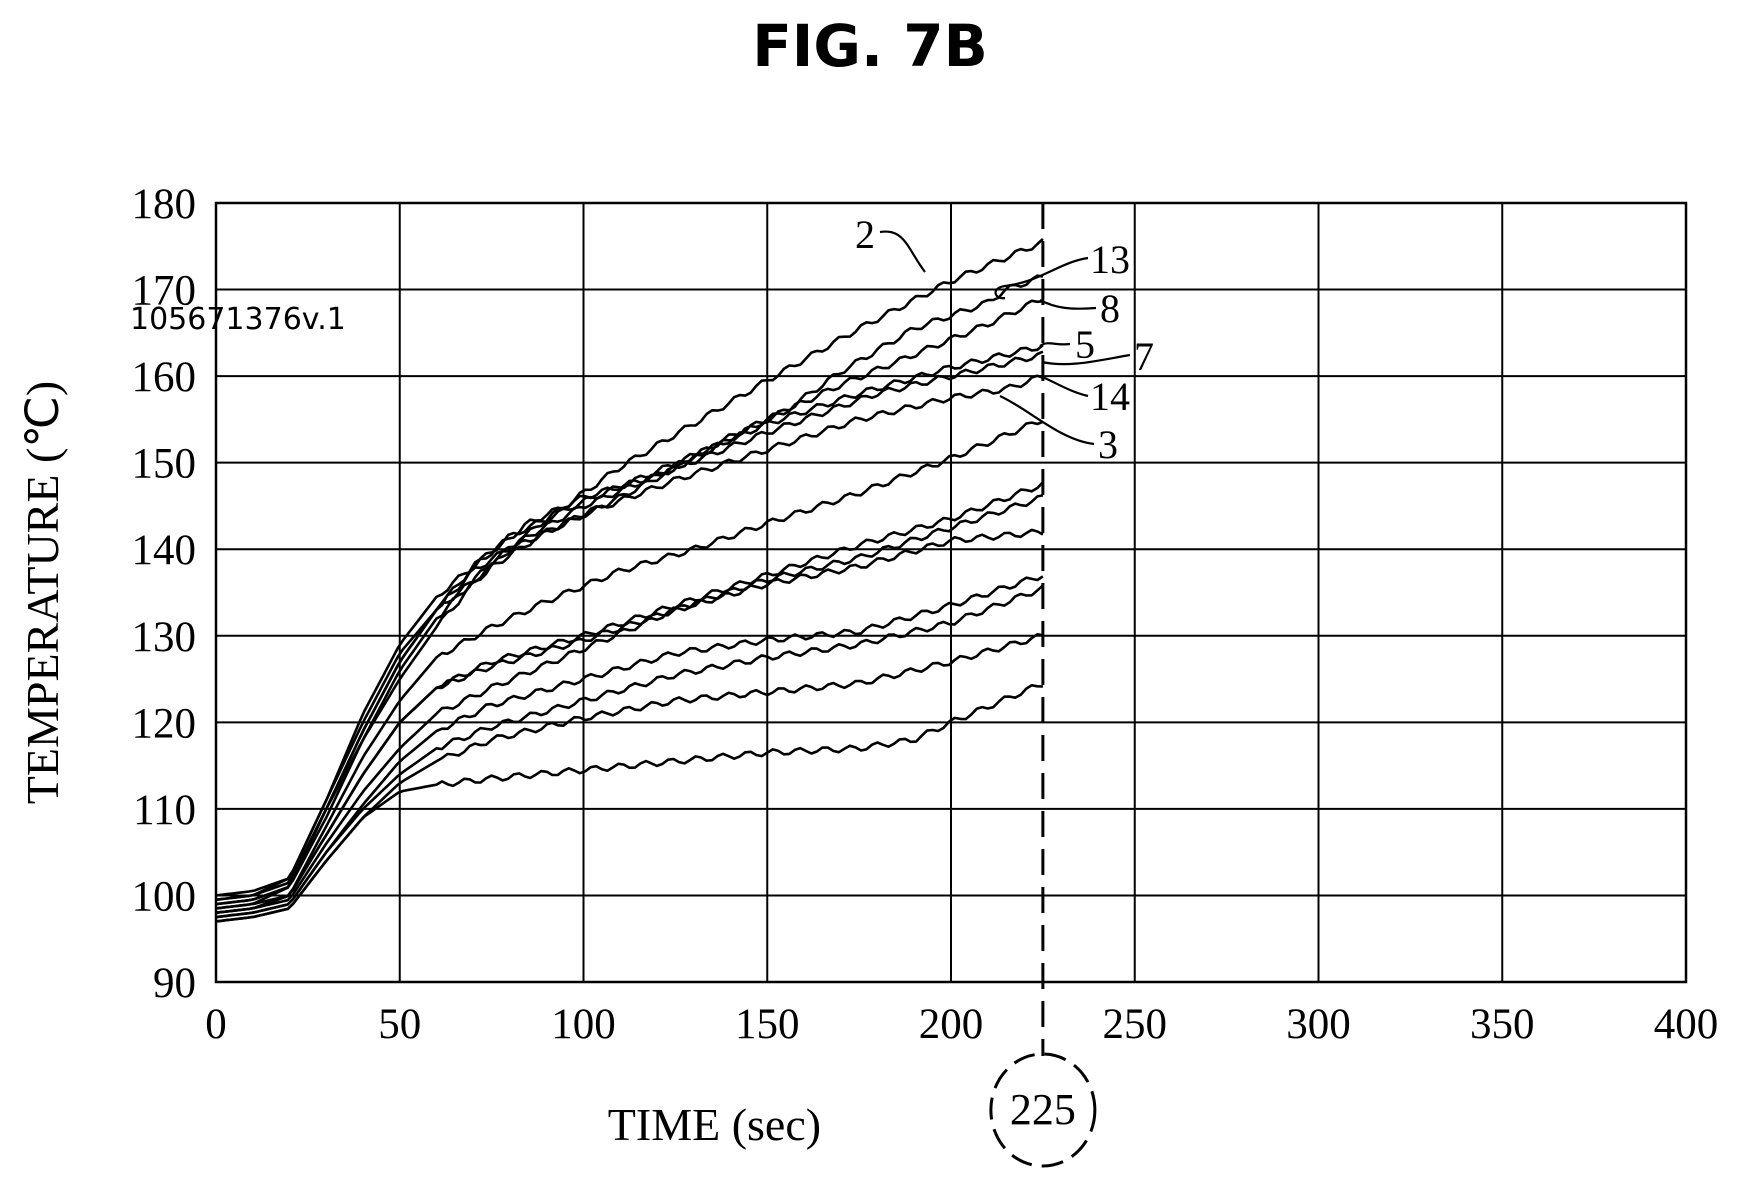 Image resolution: width=1740 pixels, height=1182 pixels. I want to click on marker-circle, so click(1043, 1110).